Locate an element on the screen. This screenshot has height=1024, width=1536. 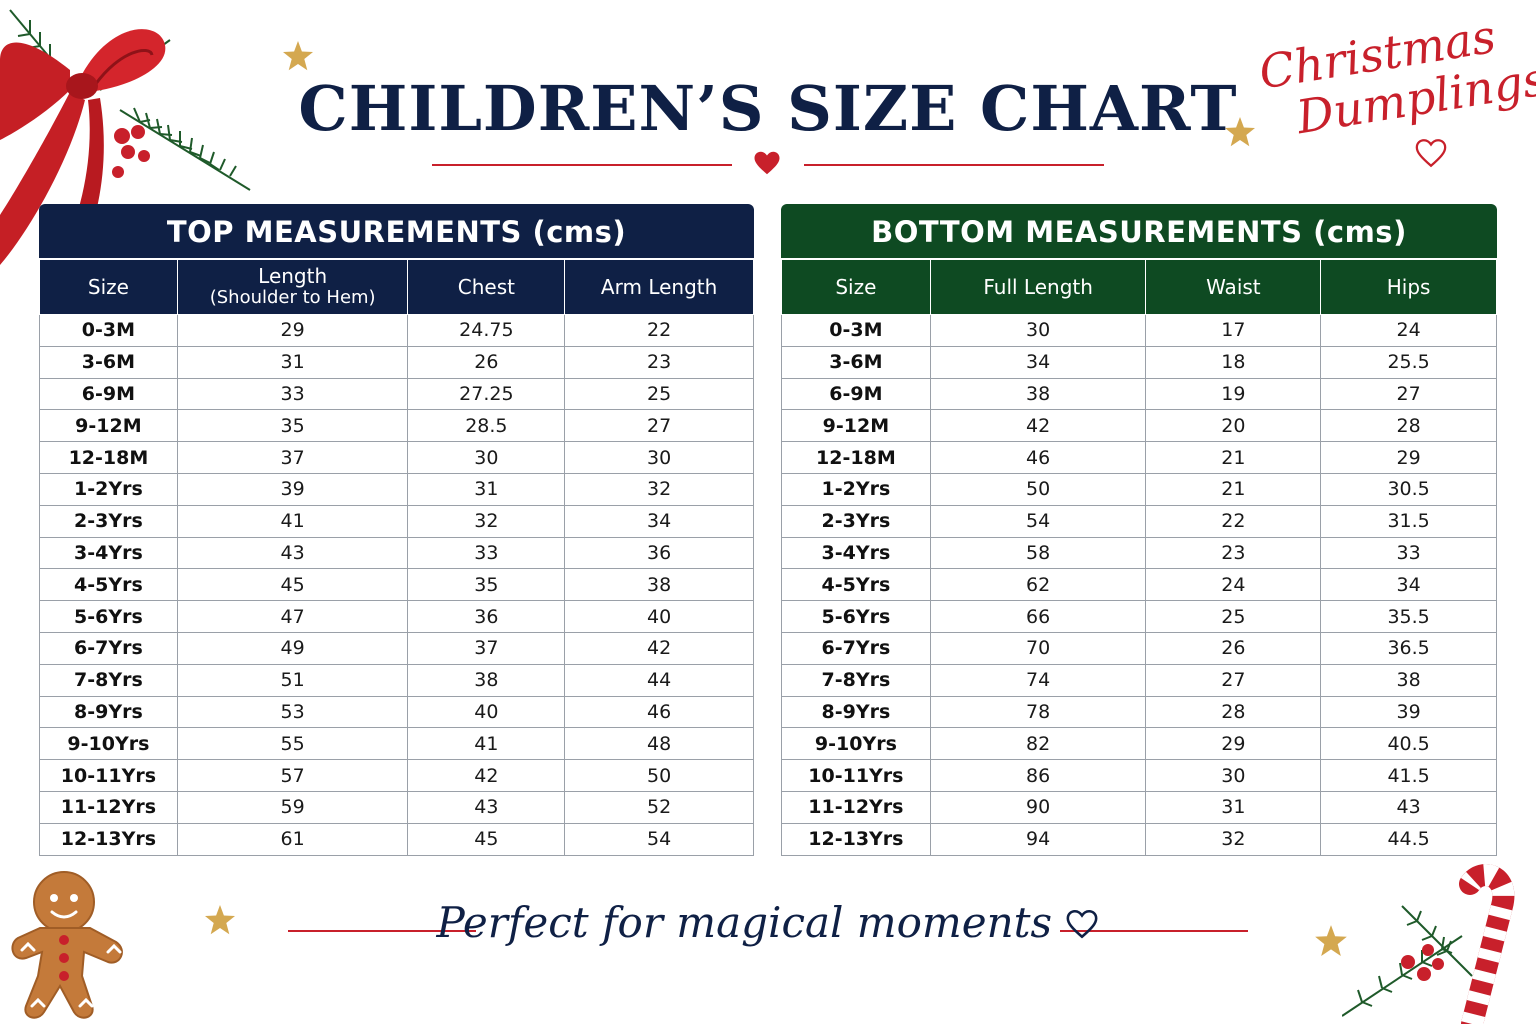
table-row: 3-4Yrs 58 23 33 is located at coordinates (1139, 553).